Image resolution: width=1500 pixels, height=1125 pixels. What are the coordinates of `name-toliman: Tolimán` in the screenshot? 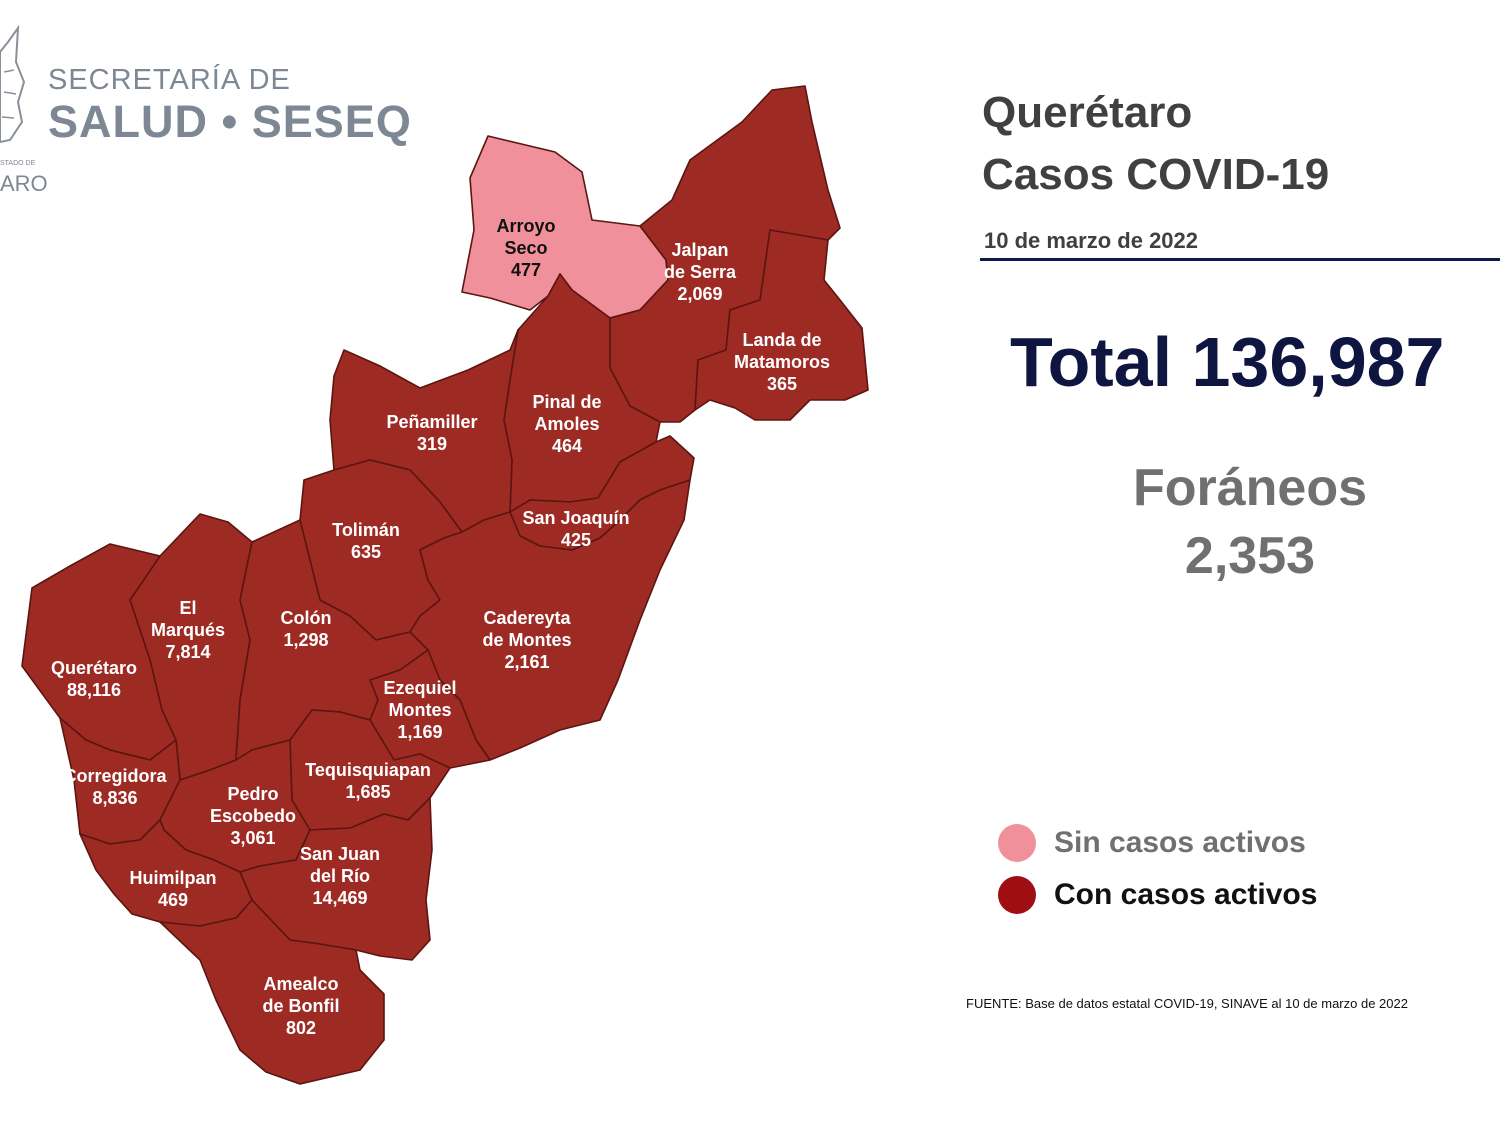 It's located at (366, 530).